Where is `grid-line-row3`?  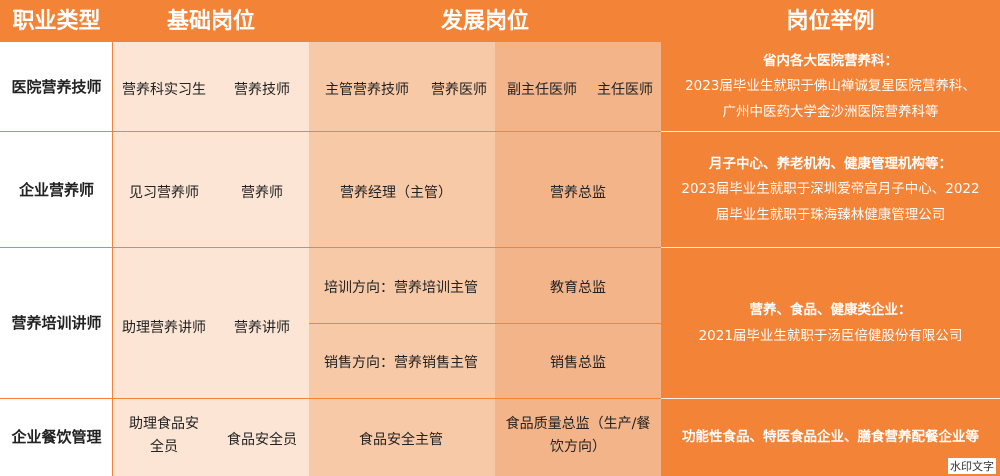 grid-line-row3 is located at coordinates (330, 398).